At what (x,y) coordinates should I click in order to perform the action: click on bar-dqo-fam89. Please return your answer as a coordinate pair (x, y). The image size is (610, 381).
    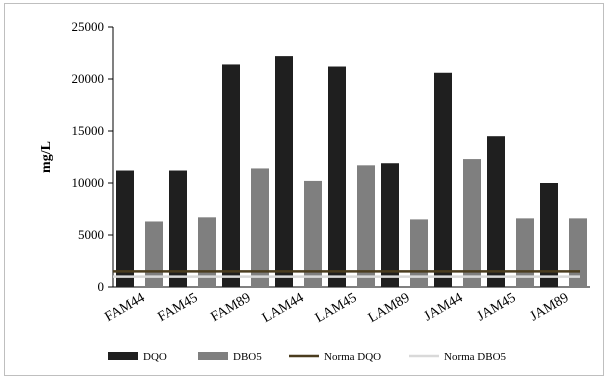
    Looking at the image, I should click on (231, 175).